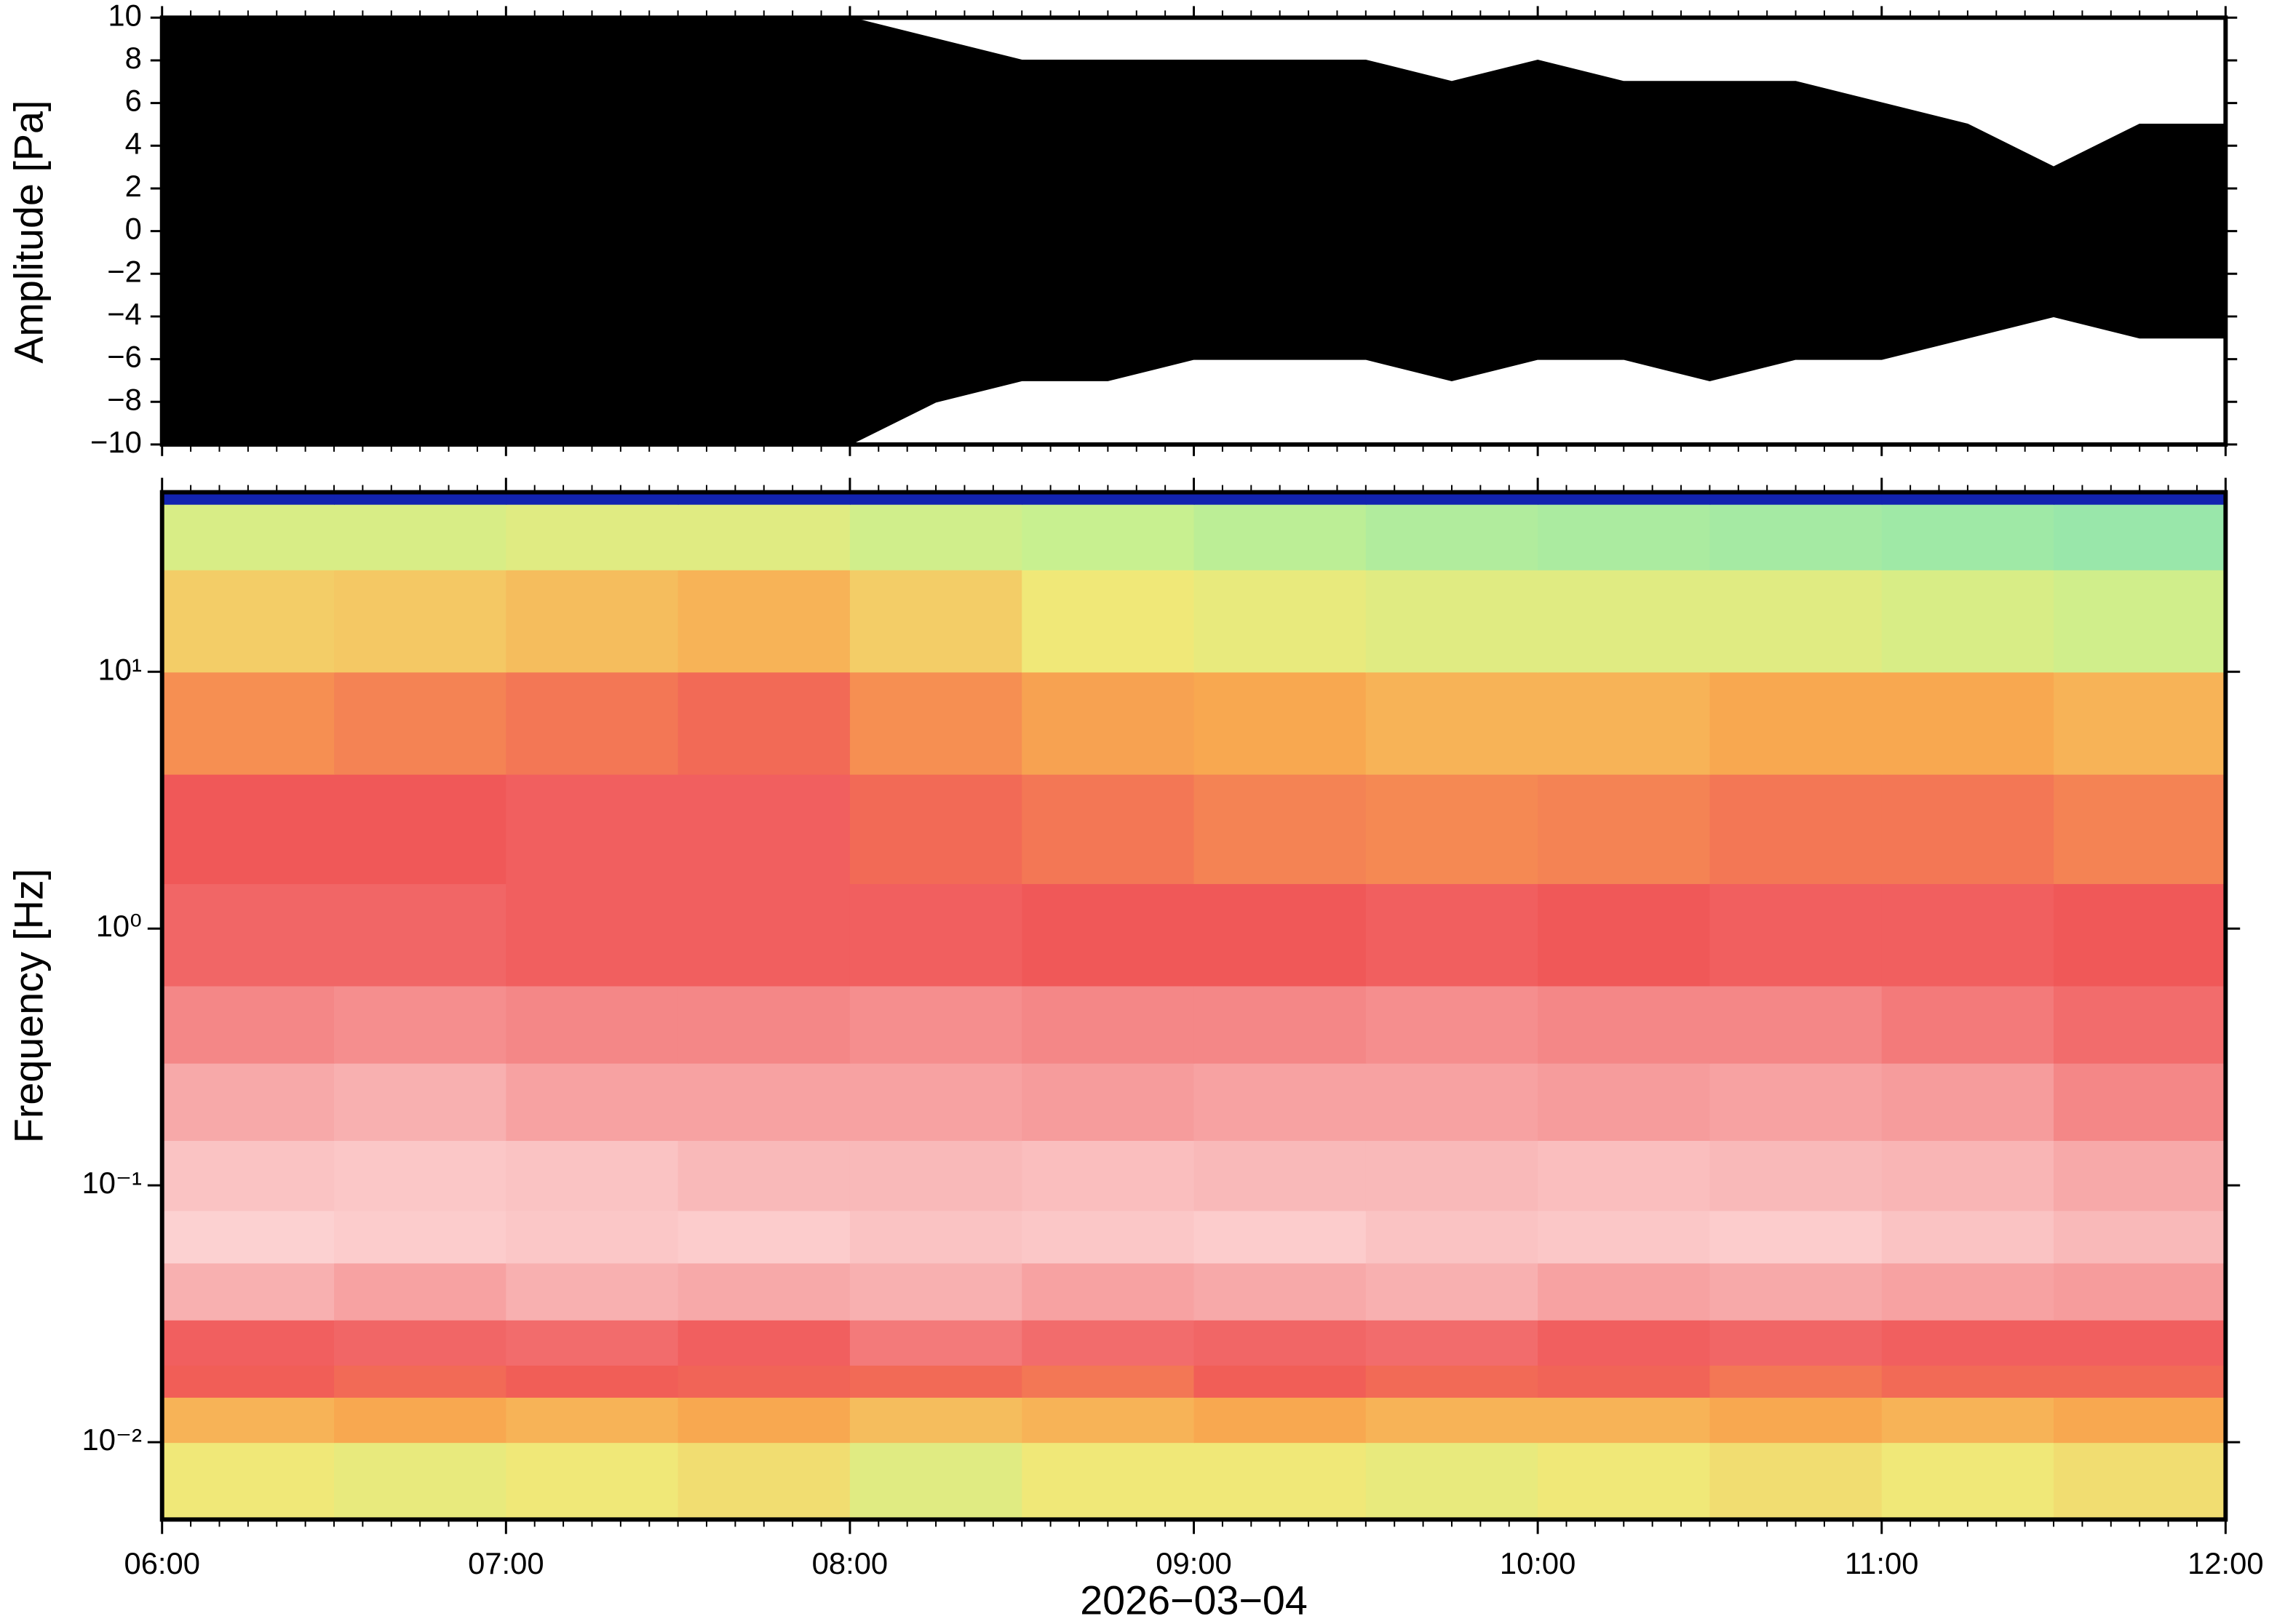 The width and height of the screenshot is (2269, 1624). I want to click on y-tick-label: −6, so click(125, 357).